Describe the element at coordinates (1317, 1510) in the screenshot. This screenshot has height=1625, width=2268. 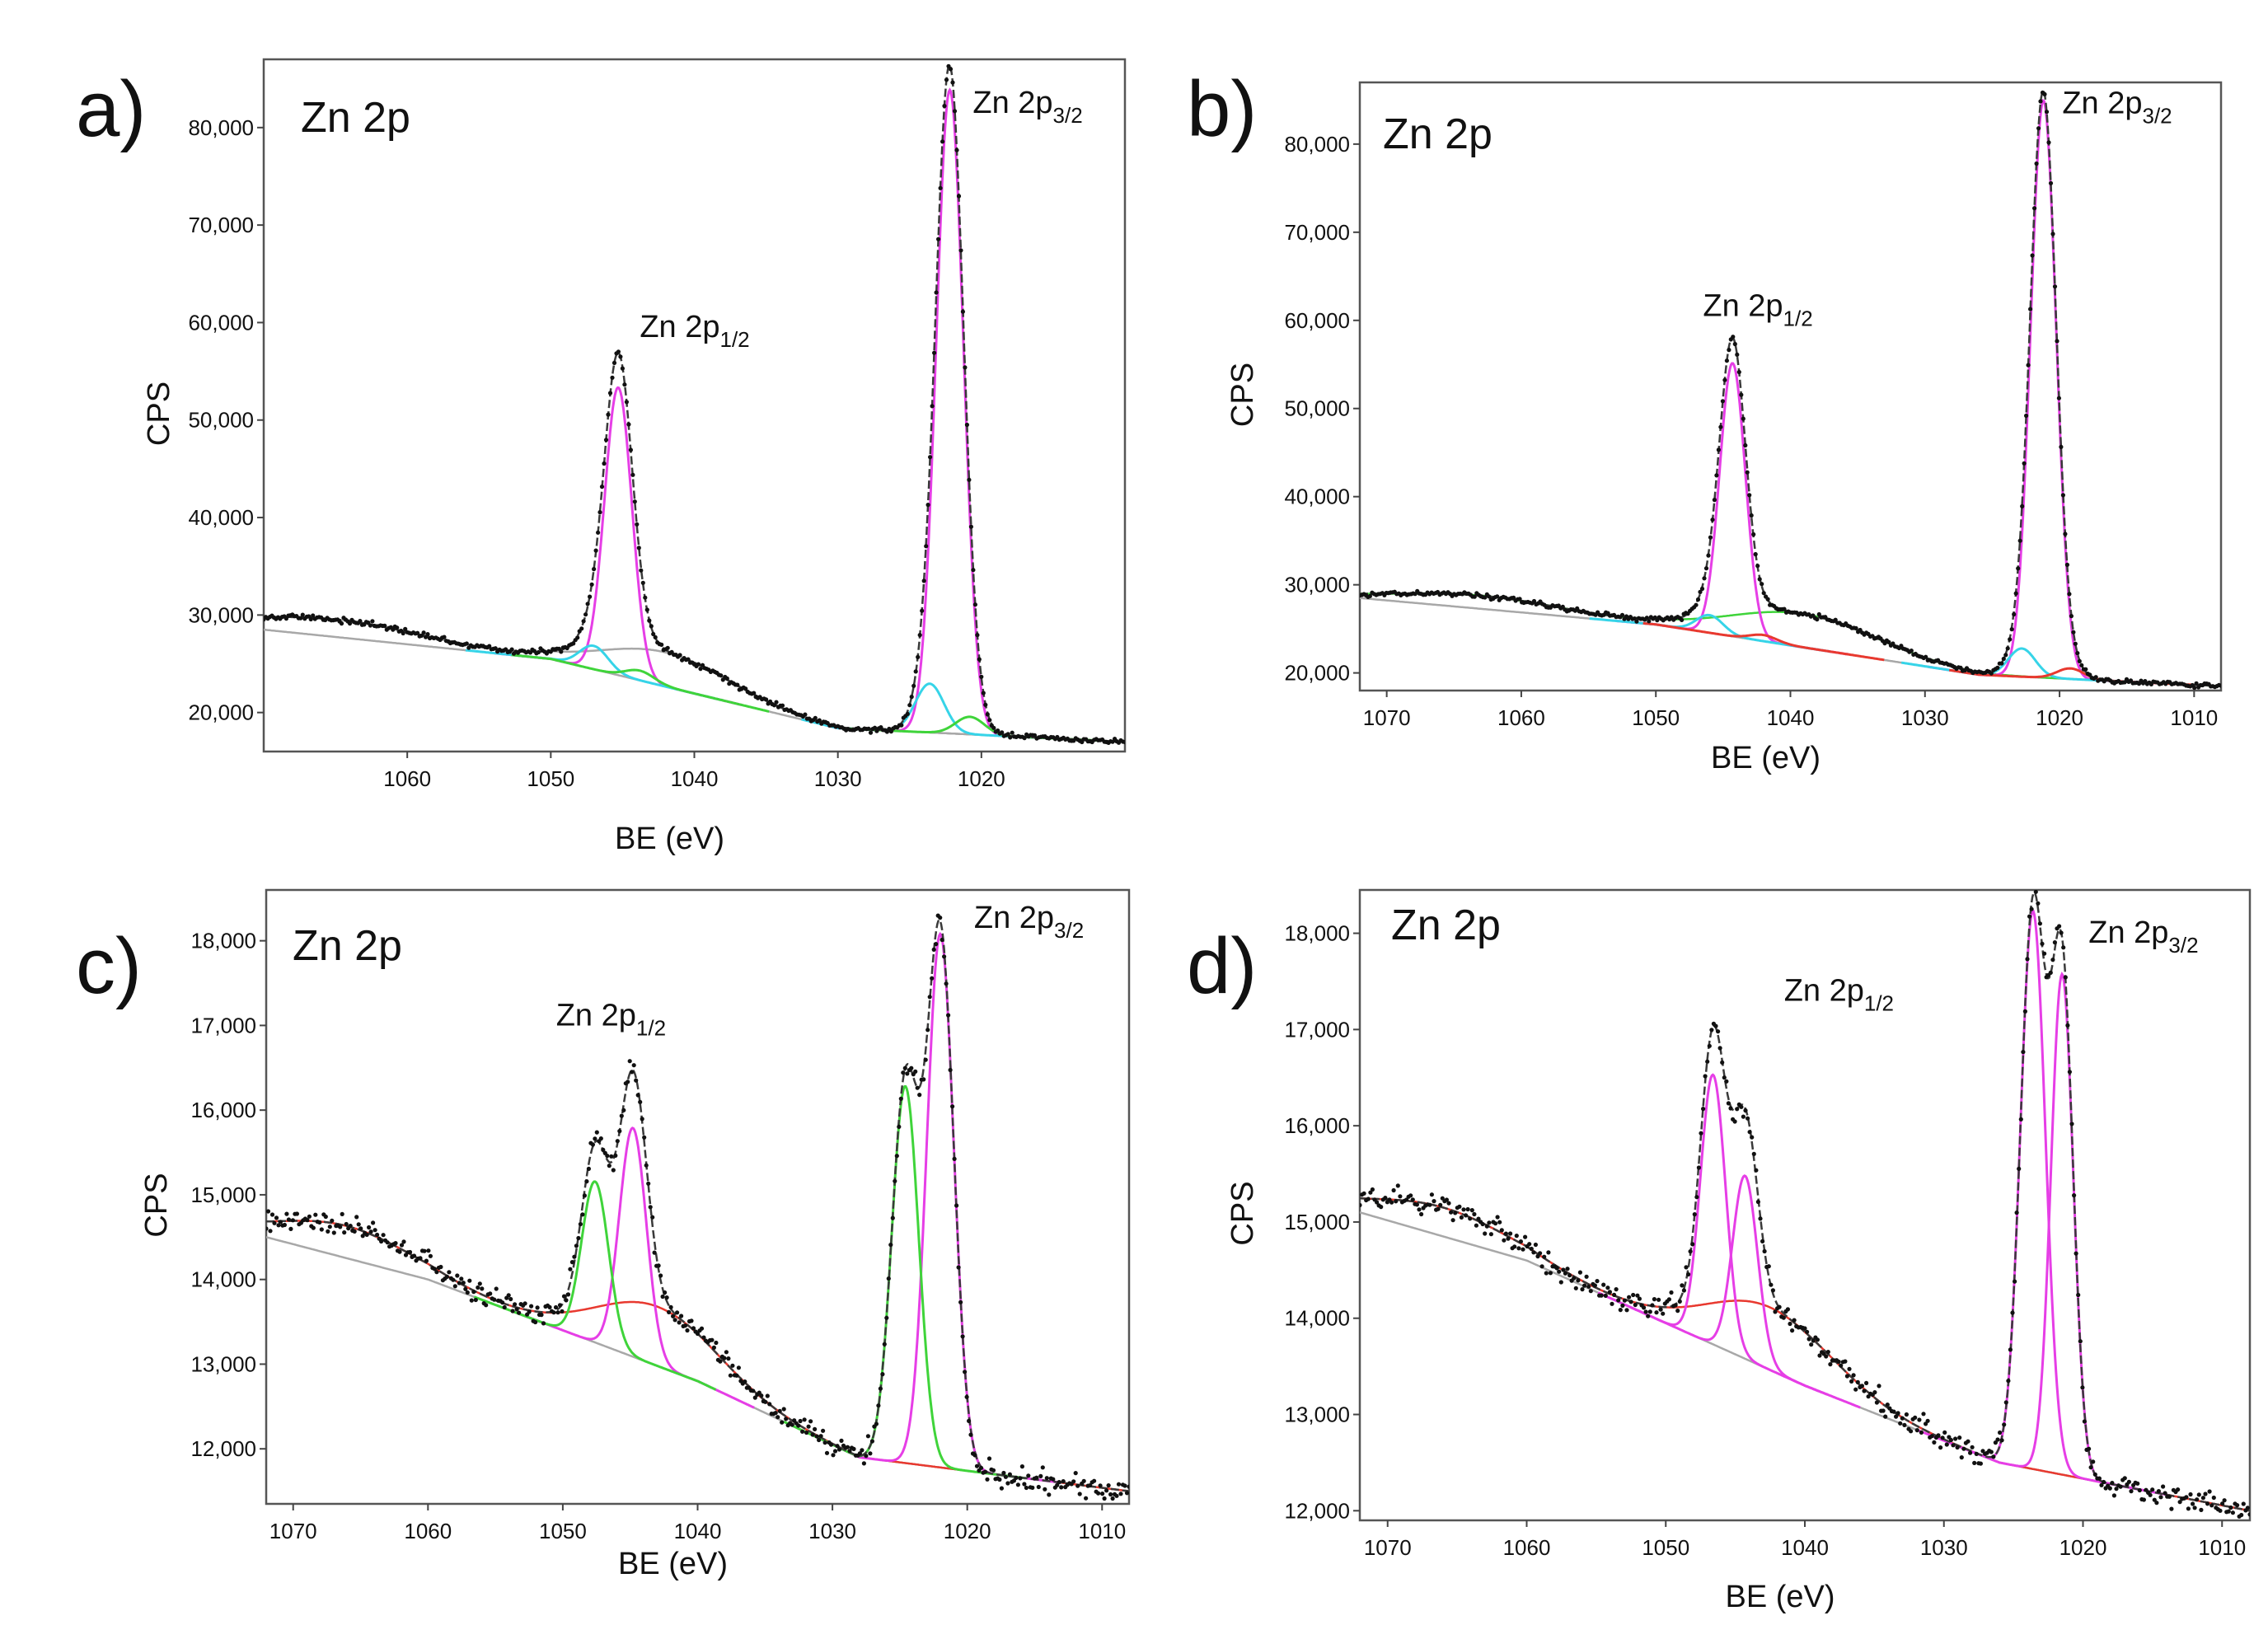
I see `y-tick-label: 12,000` at that location.